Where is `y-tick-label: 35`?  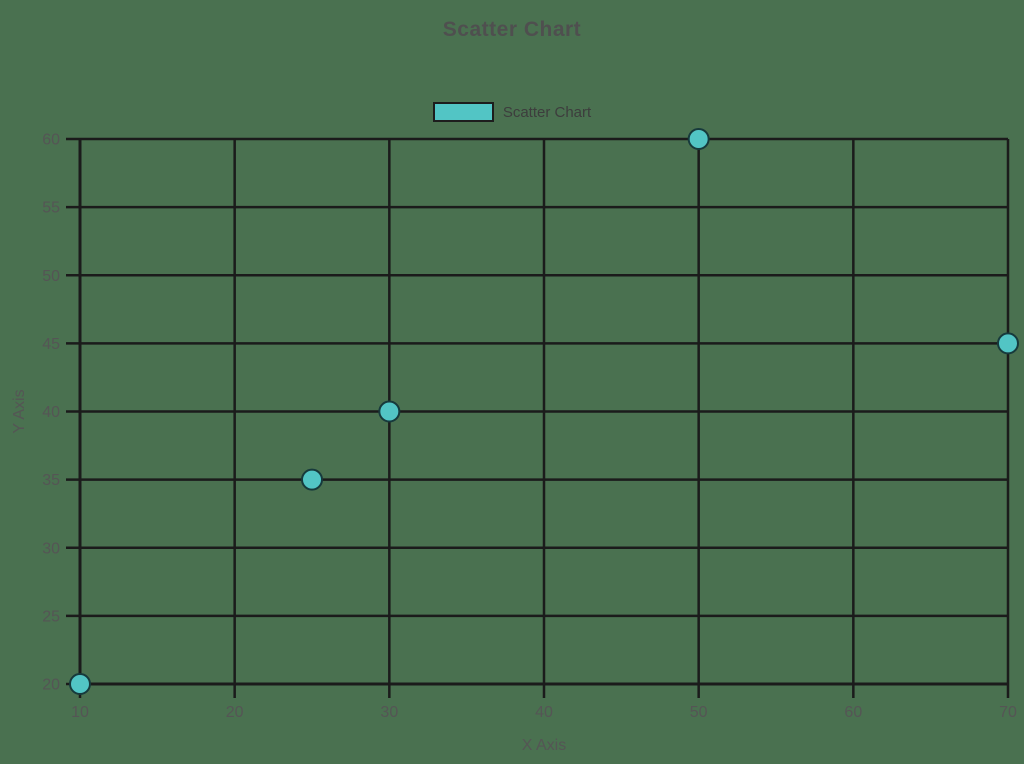 y-tick-label: 35 is located at coordinates (51, 480).